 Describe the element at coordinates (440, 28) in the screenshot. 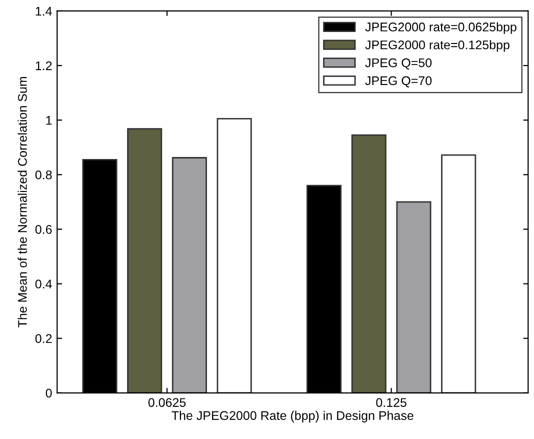

I see `legend-label: JPEG2000 rate=0.0625bpp` at that location.